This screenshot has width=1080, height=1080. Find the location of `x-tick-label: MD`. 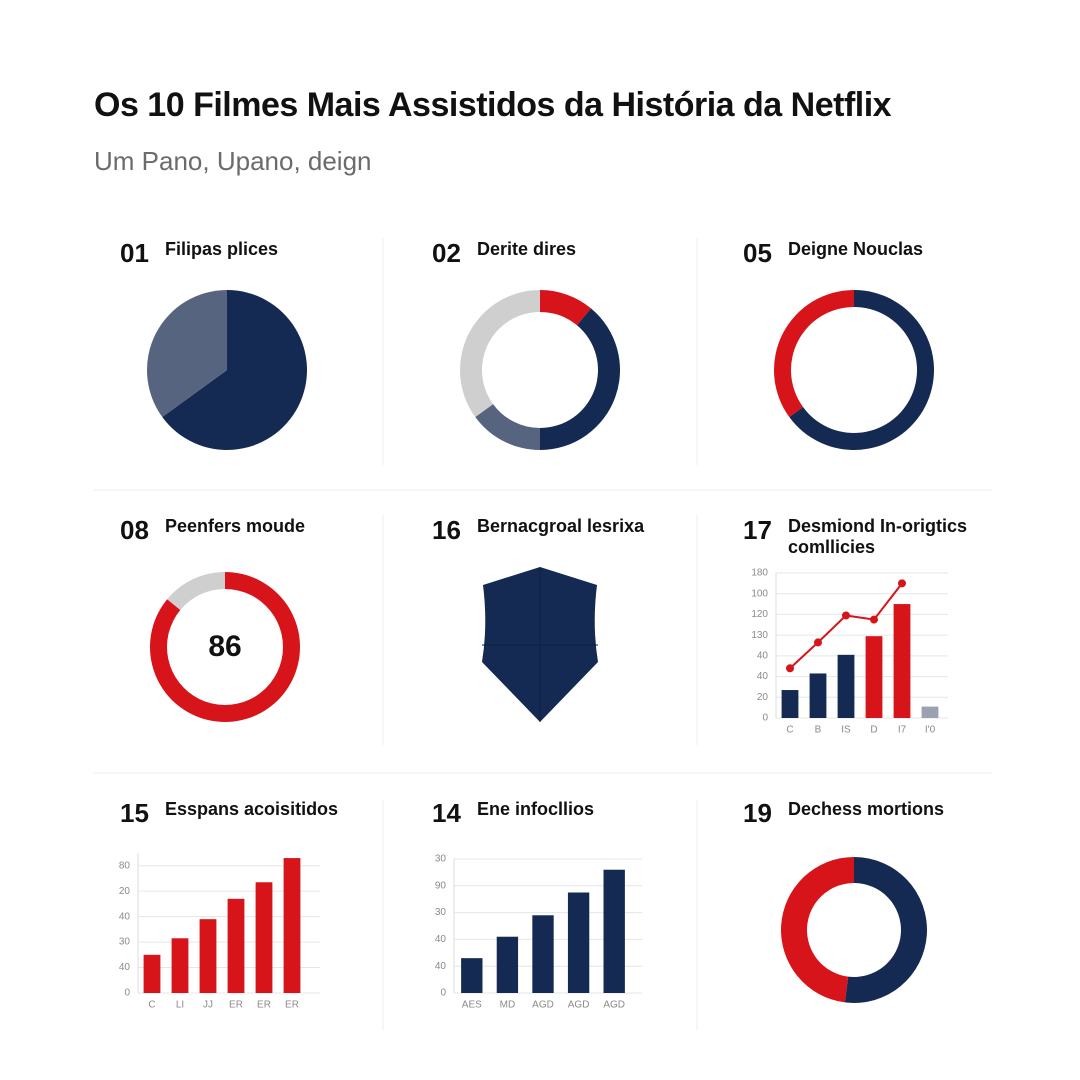

x-tick-label: MD is located at coordinates (508, 1005).